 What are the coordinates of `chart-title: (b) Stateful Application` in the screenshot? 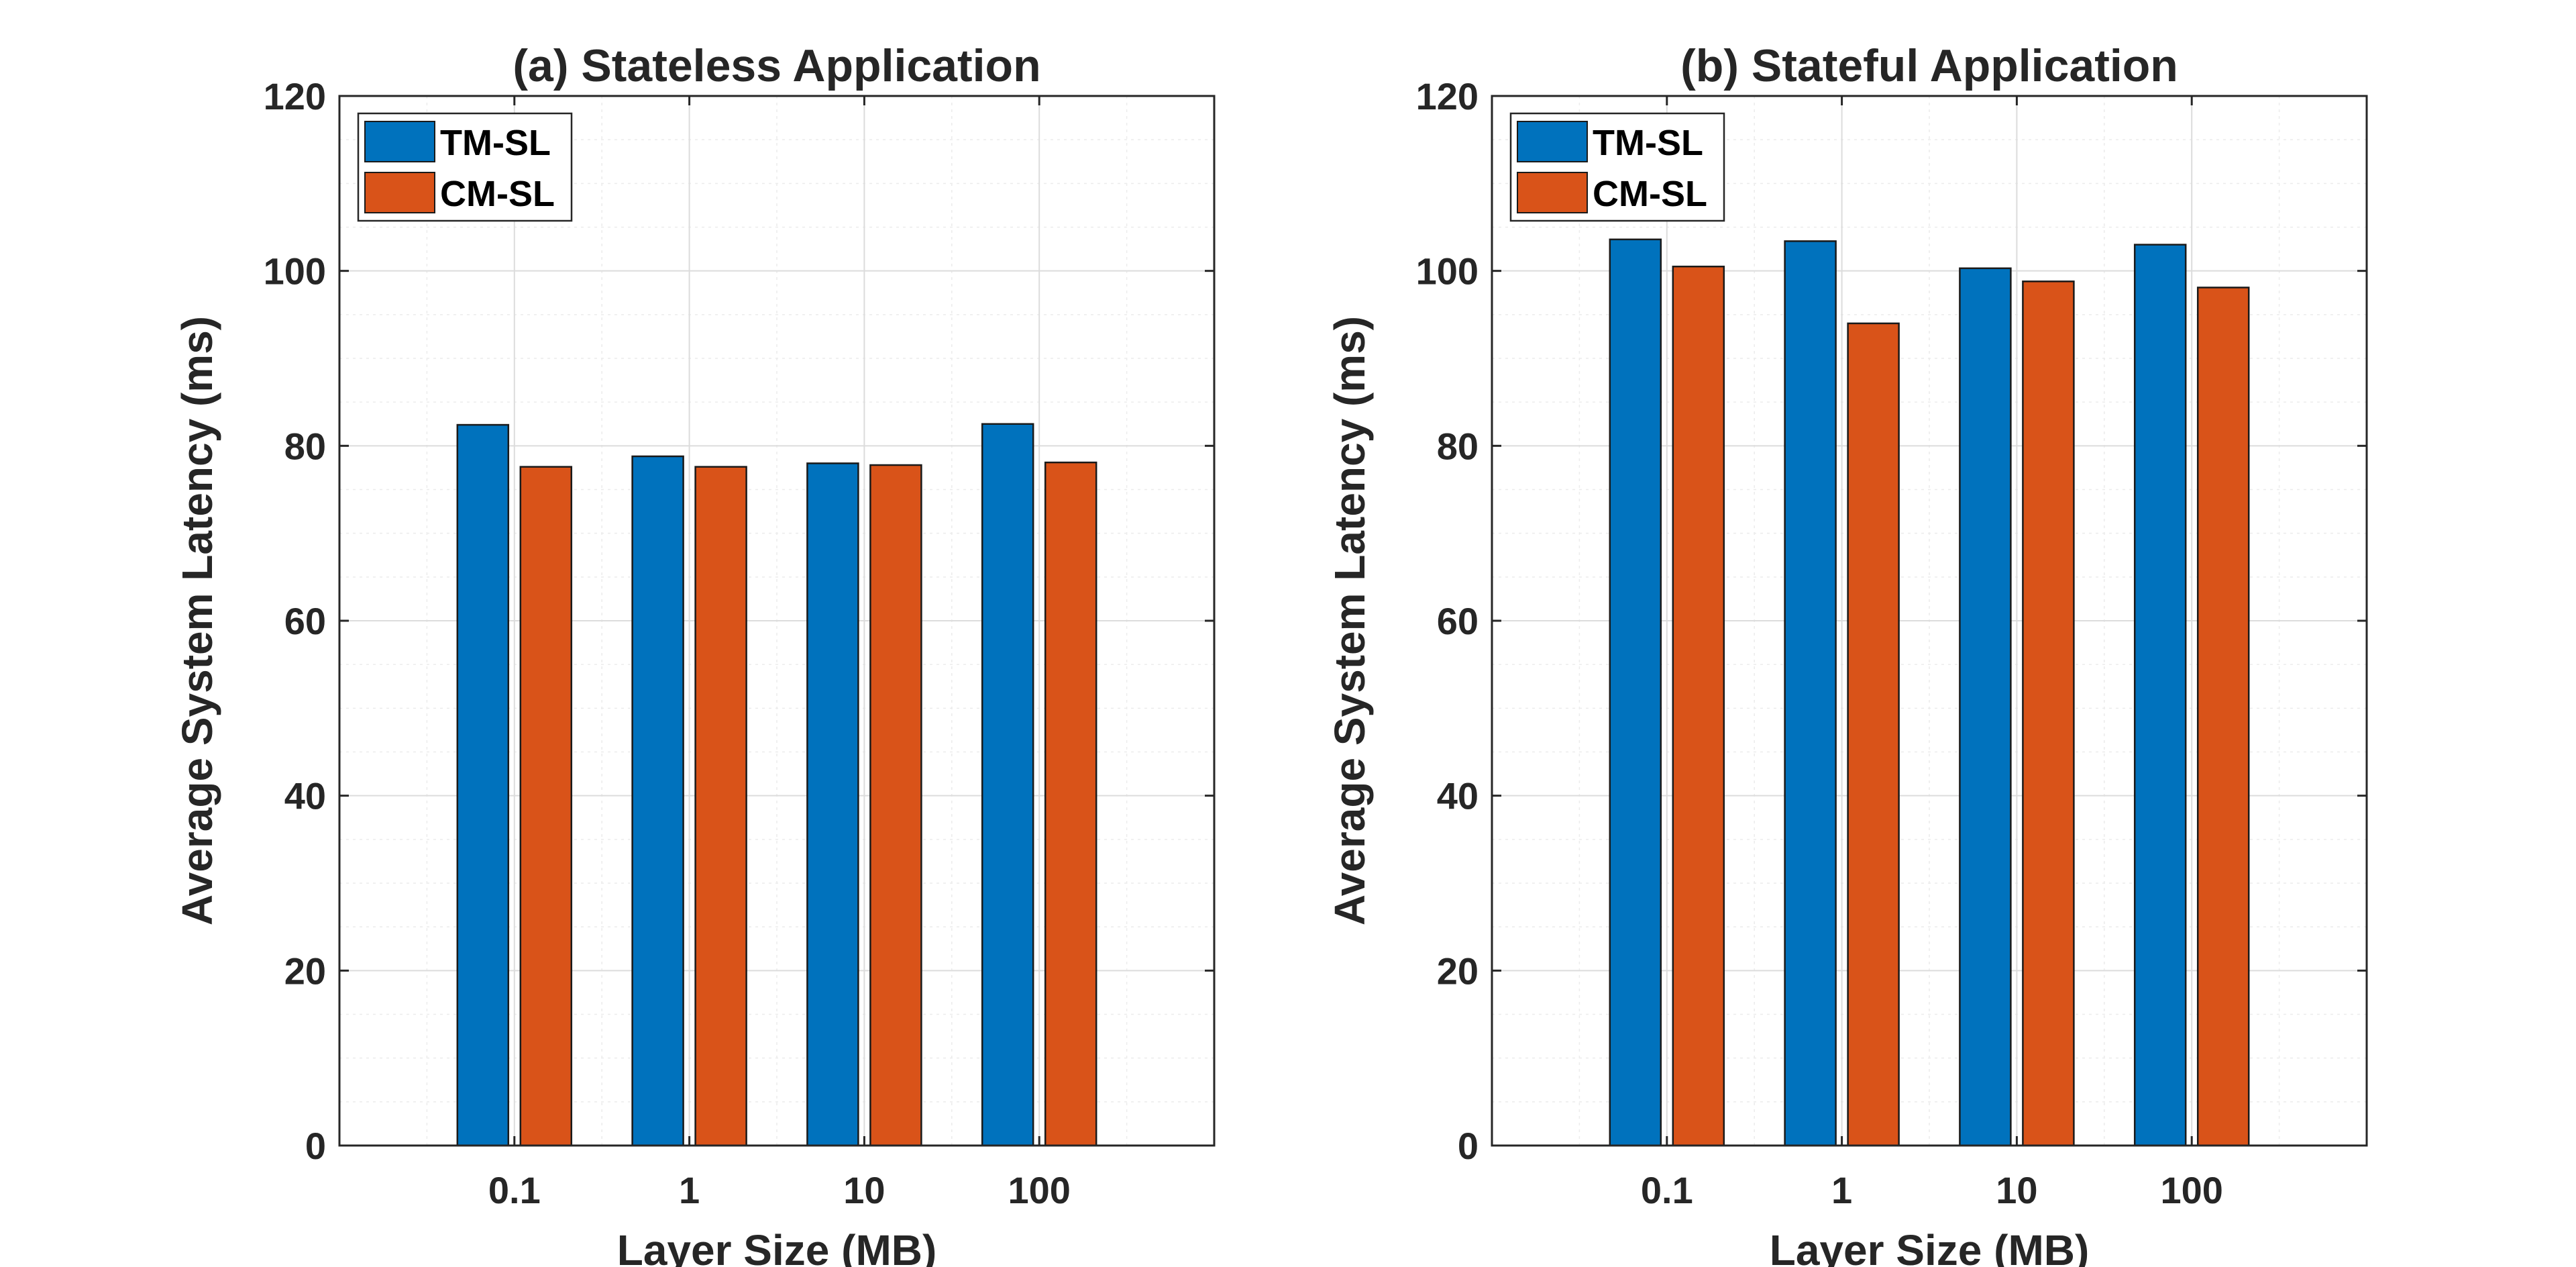 It's located at (1929, 65).